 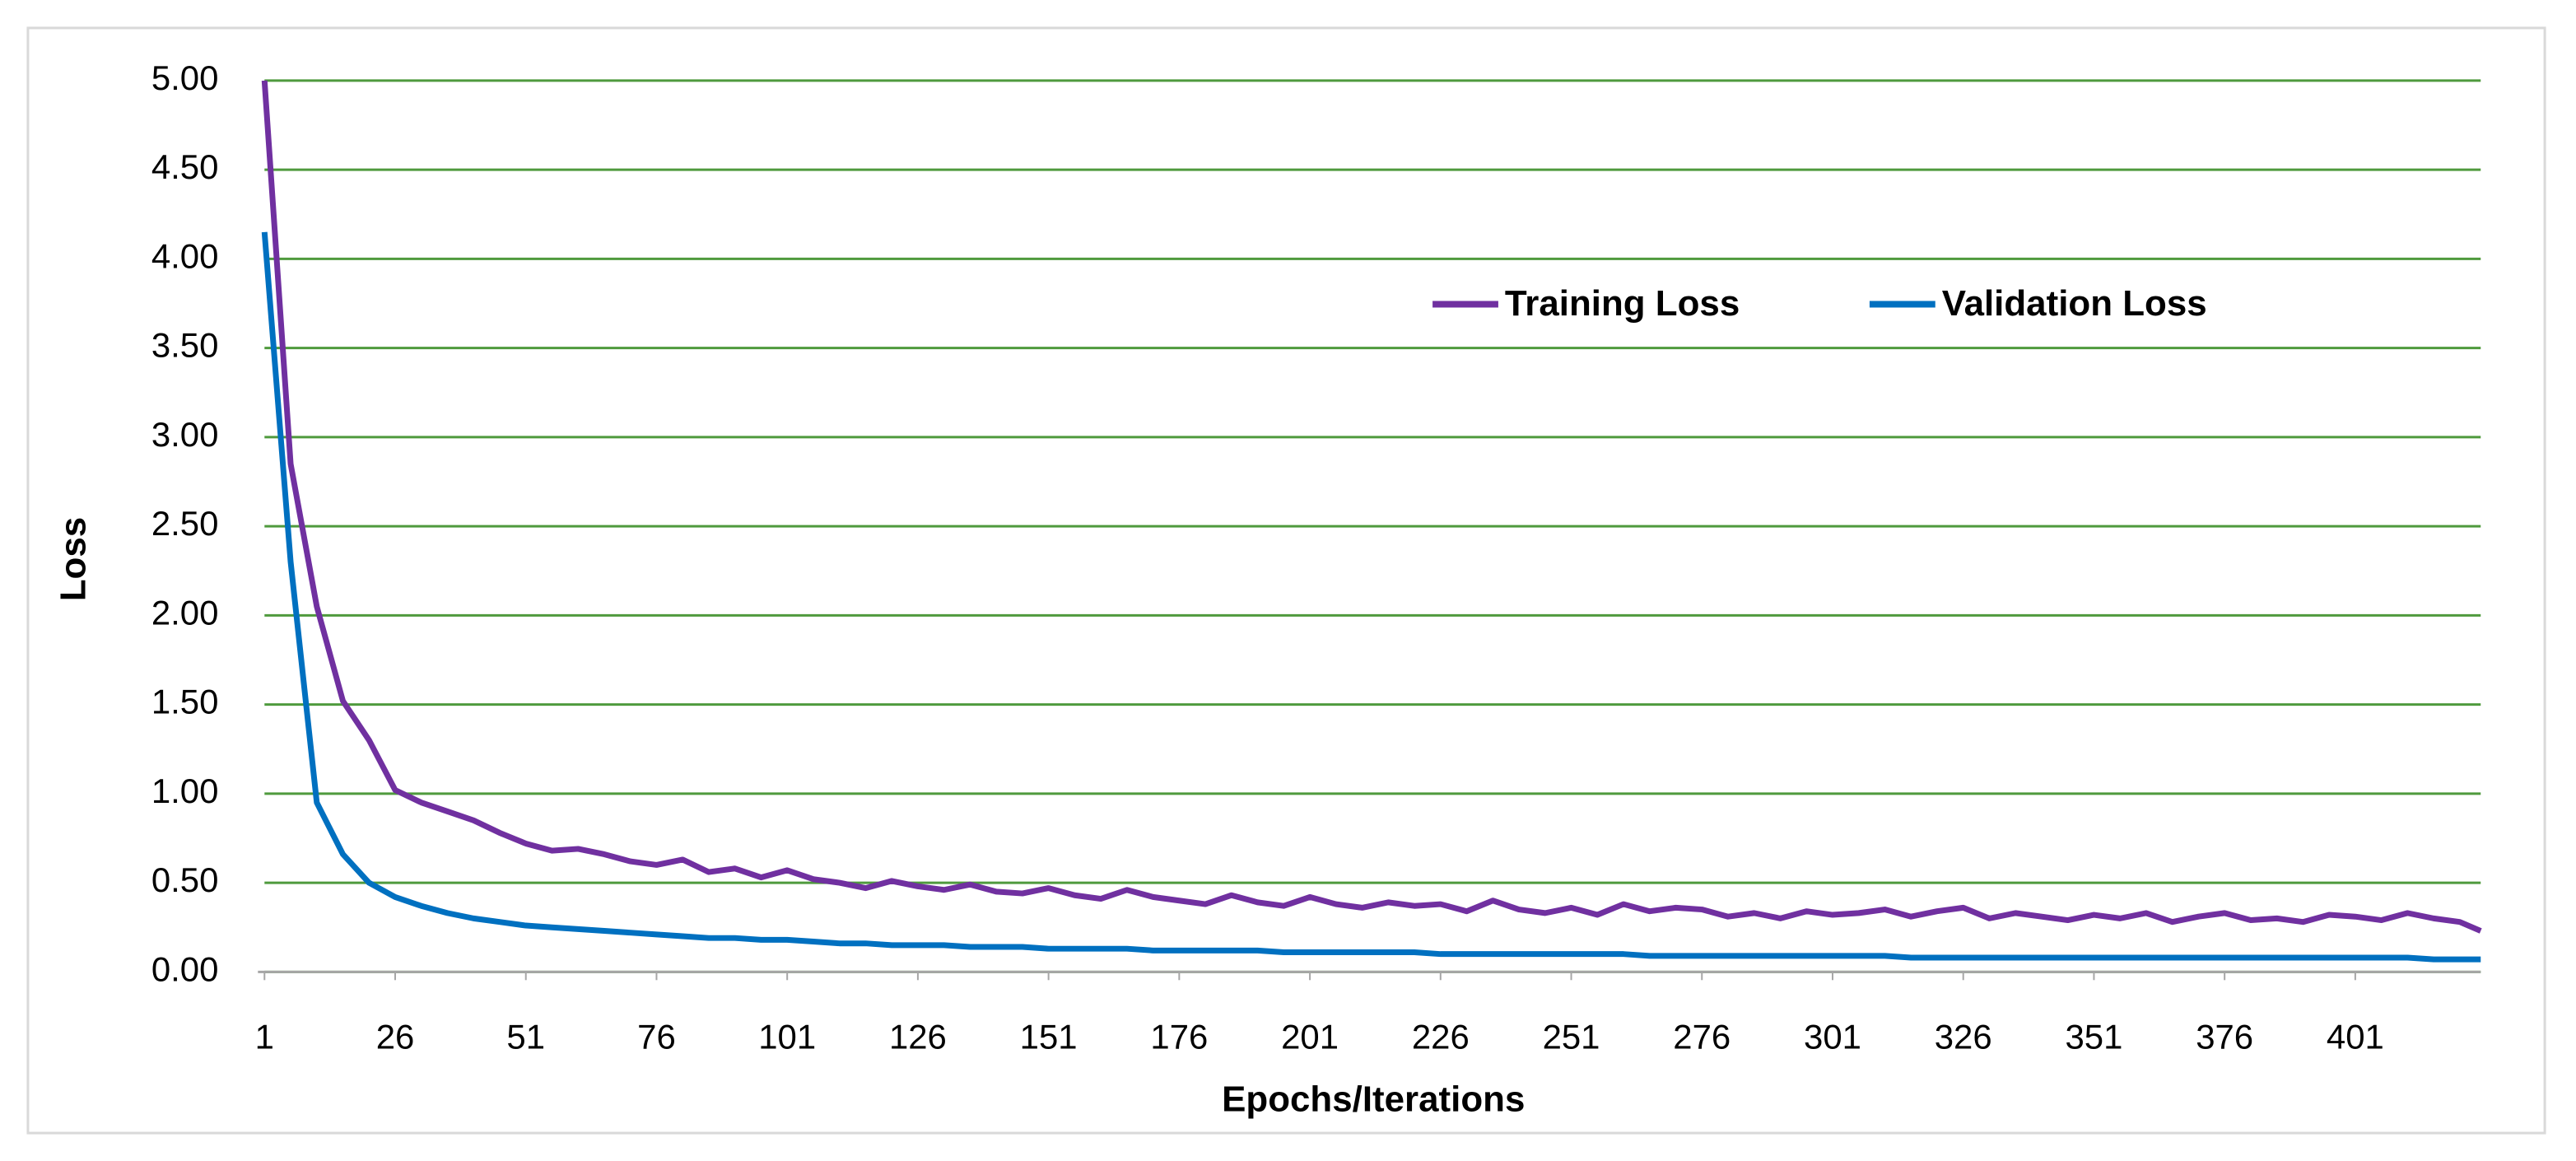 What do you see at coordinates (1832, 1036) in the screenshot?
I see `x-tick-label: 301` at bounding box center [1832, 1036].